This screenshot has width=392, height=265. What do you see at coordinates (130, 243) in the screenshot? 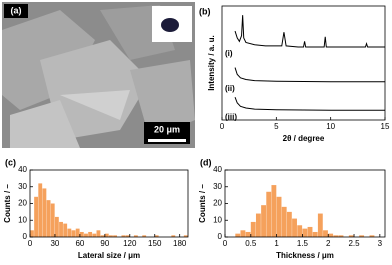
I see `x-tick-label: 120` at bounding box center [130, 243].